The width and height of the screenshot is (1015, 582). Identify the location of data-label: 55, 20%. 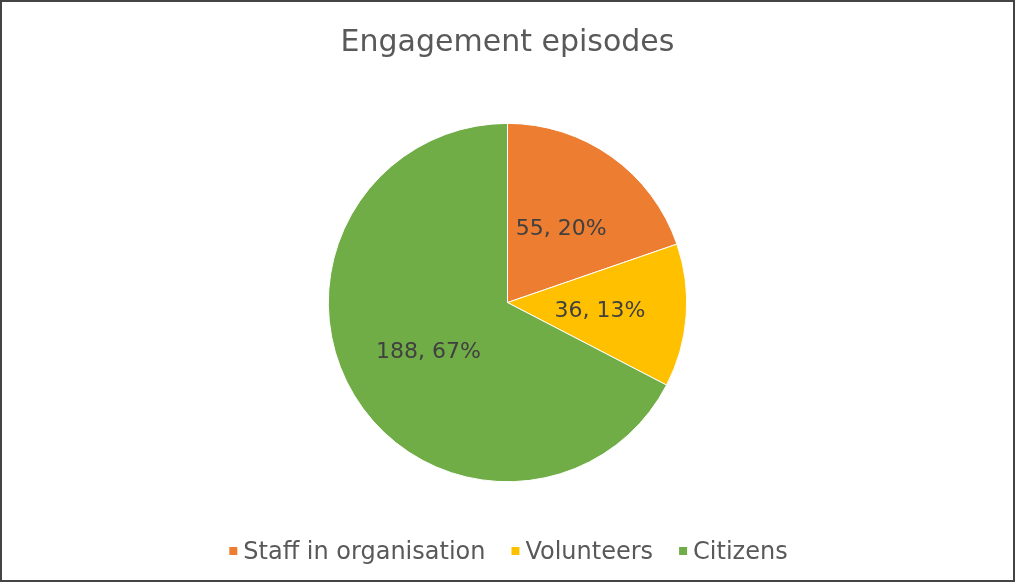
(561, 227).